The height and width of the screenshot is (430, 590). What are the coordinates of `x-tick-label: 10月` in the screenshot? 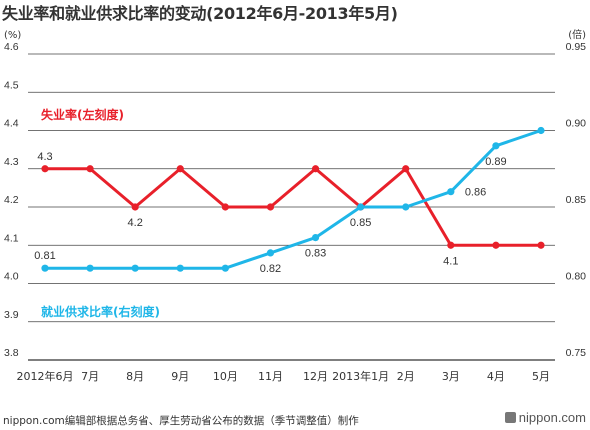 It's located at (225, 376).